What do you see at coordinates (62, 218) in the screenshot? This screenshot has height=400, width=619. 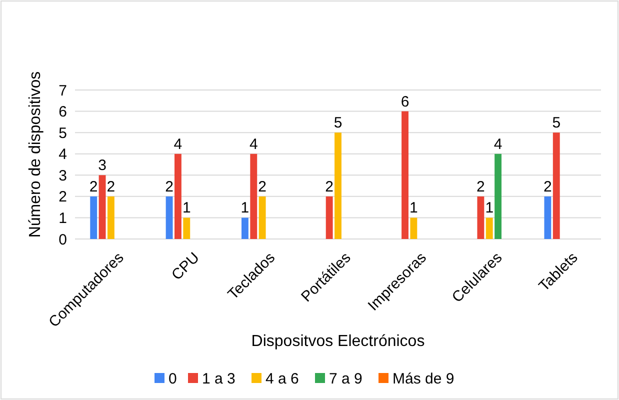 I see `y-tick-label: 1` at bounding box center [62, 218].